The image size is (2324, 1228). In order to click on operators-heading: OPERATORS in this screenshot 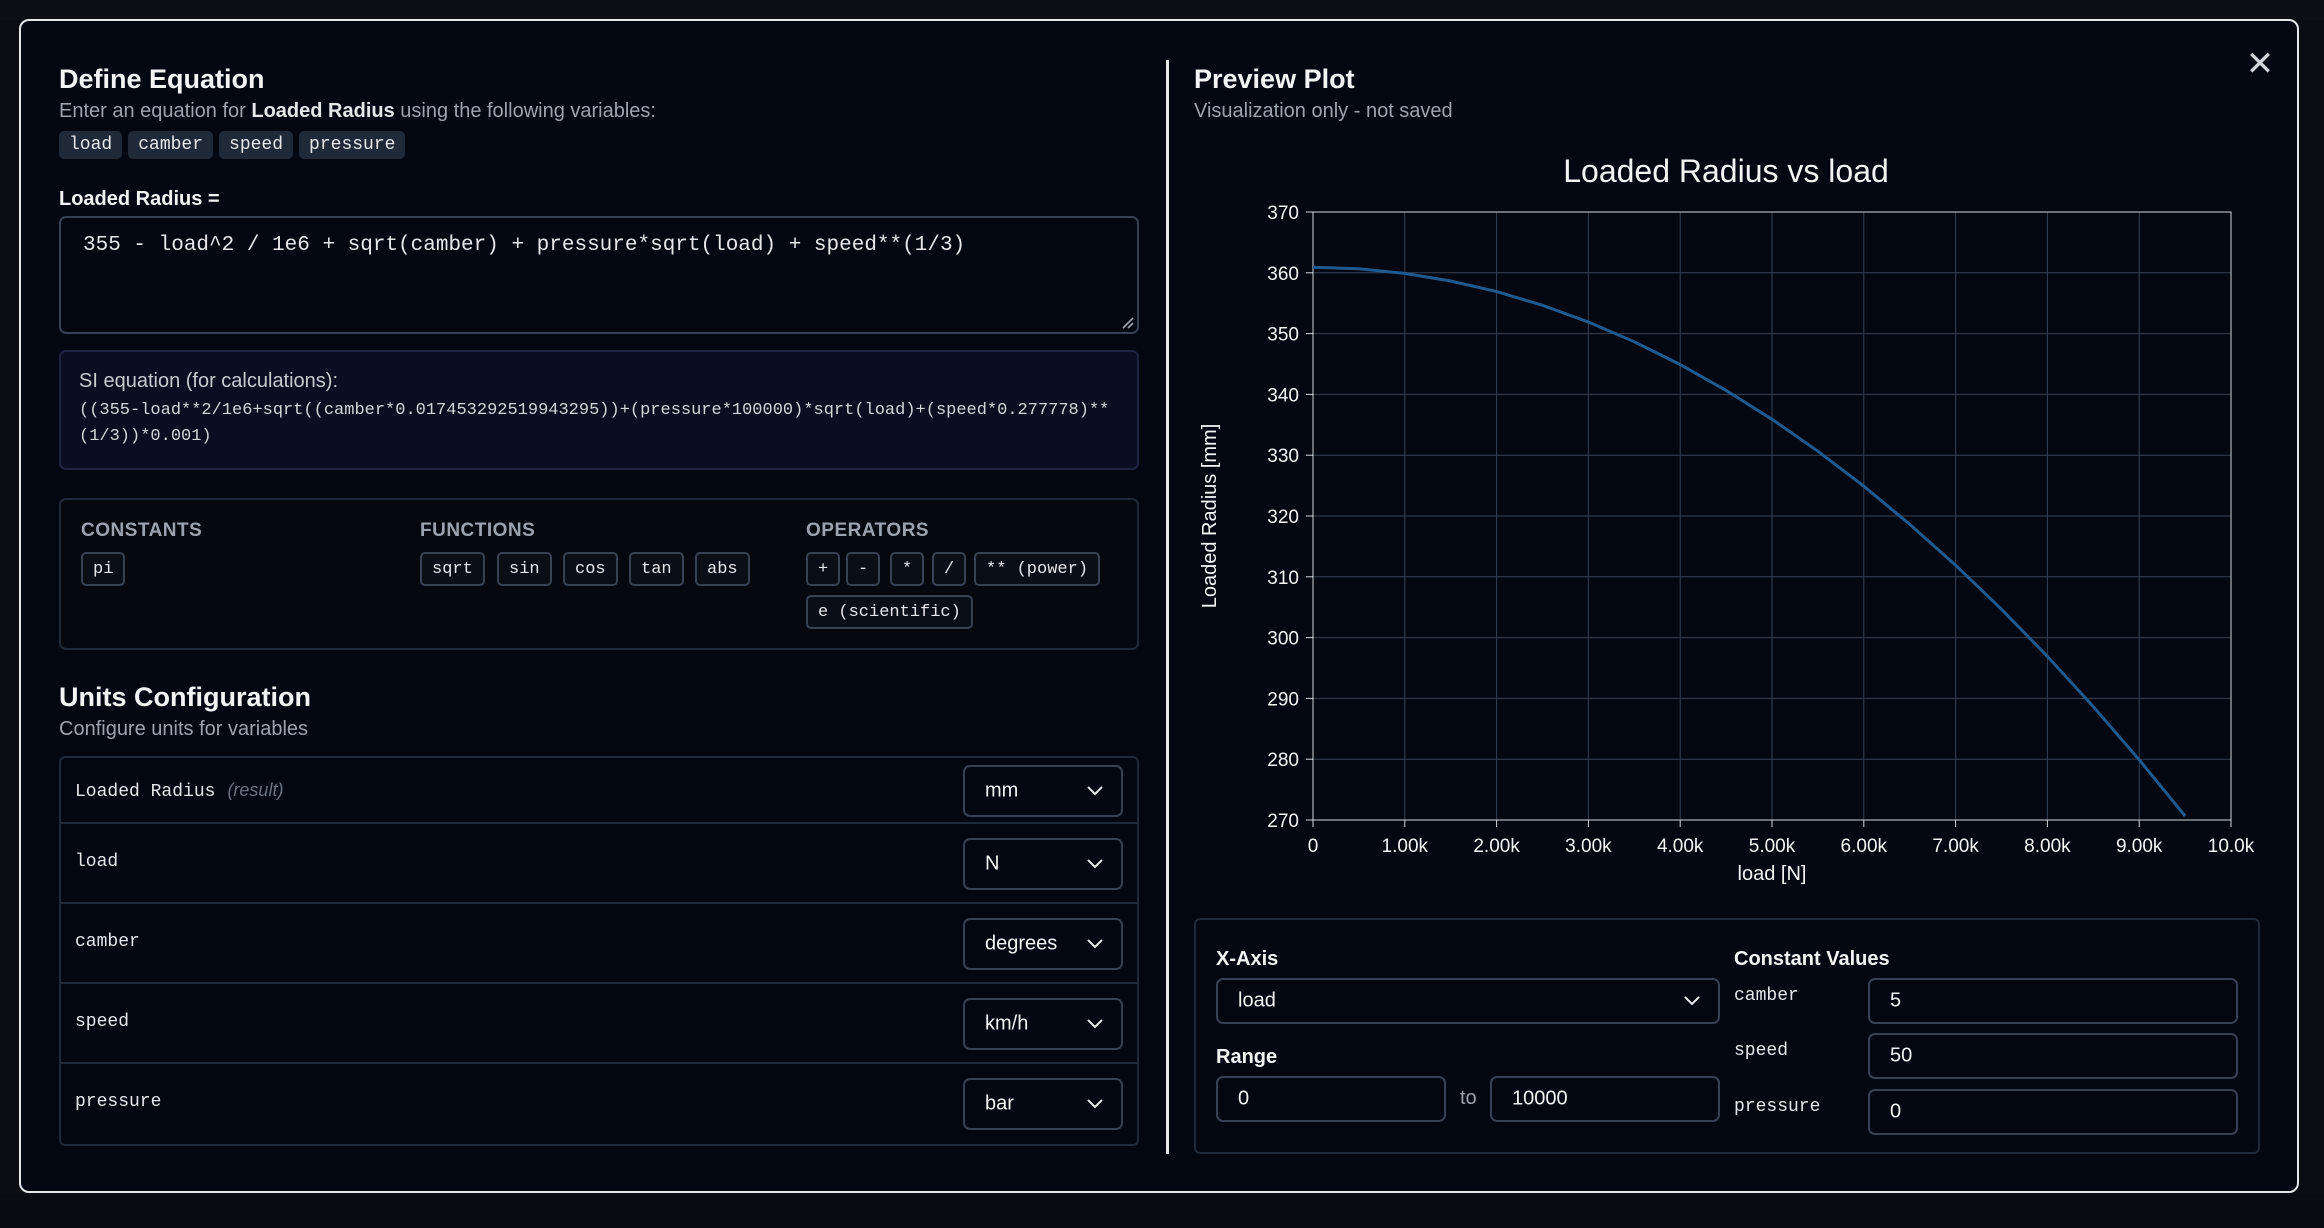, I will do `click(868, 530)`.